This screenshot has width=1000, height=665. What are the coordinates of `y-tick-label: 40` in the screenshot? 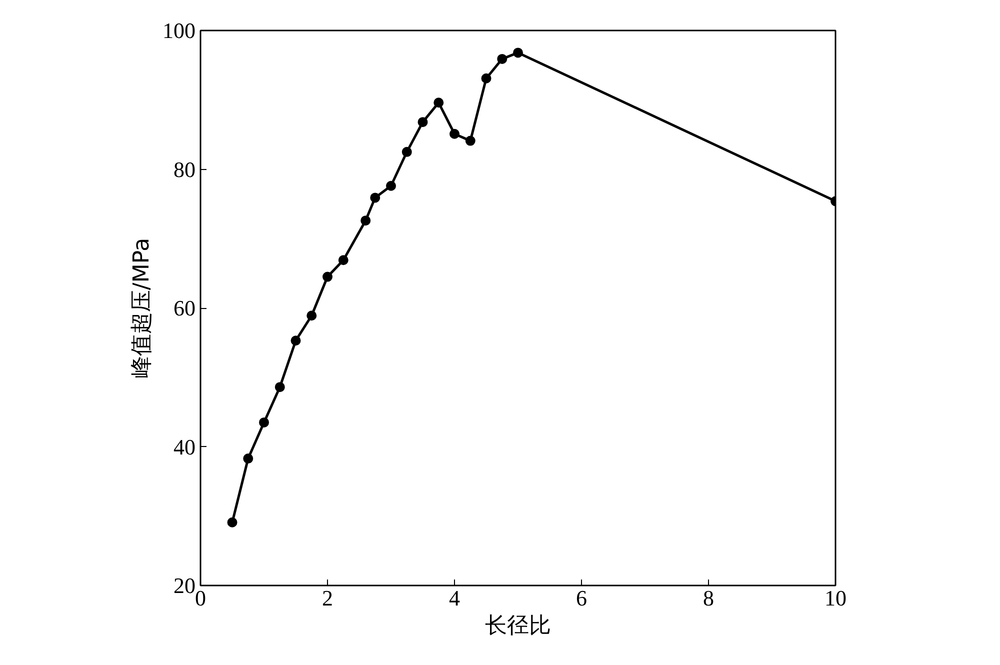 It's located at (185, 447).